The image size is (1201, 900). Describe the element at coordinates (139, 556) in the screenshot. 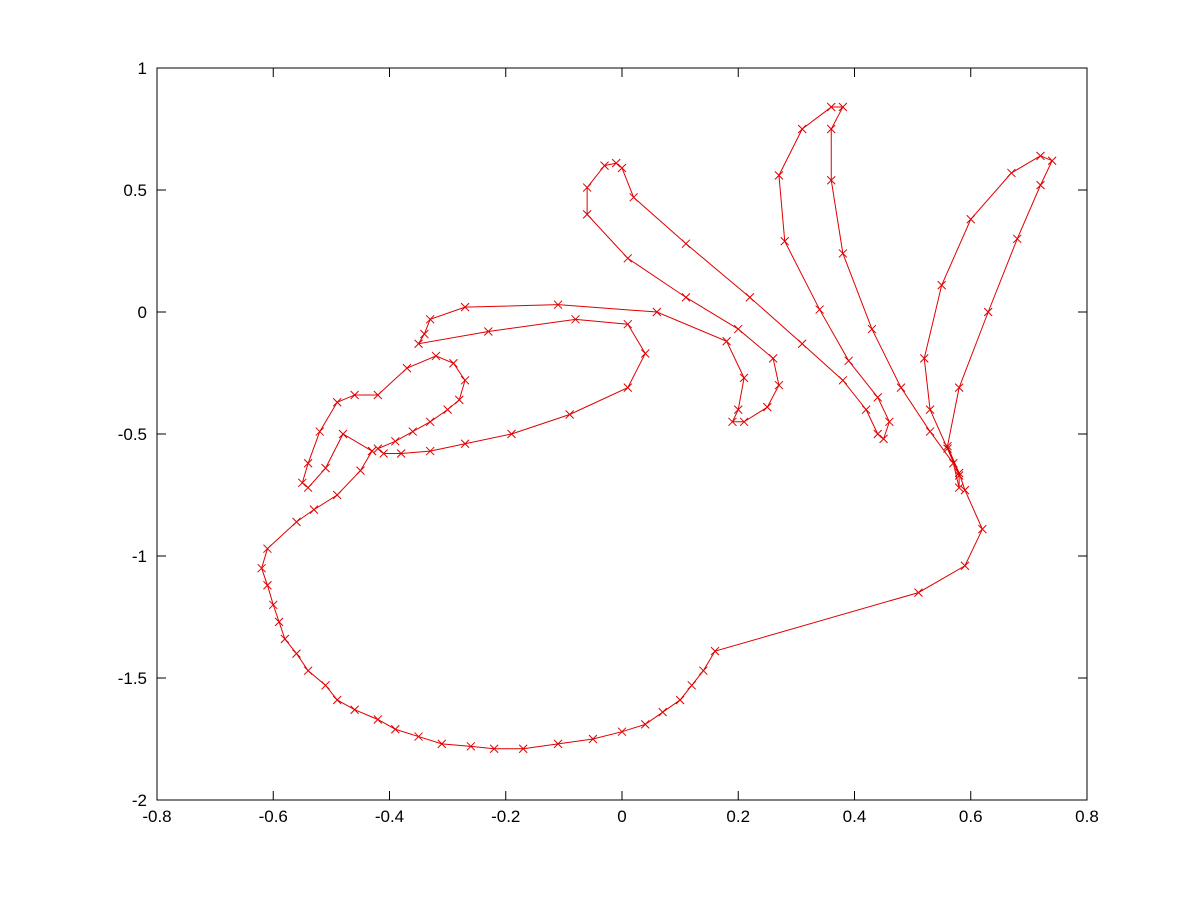

I see `y-tick-label: -1` at that location.